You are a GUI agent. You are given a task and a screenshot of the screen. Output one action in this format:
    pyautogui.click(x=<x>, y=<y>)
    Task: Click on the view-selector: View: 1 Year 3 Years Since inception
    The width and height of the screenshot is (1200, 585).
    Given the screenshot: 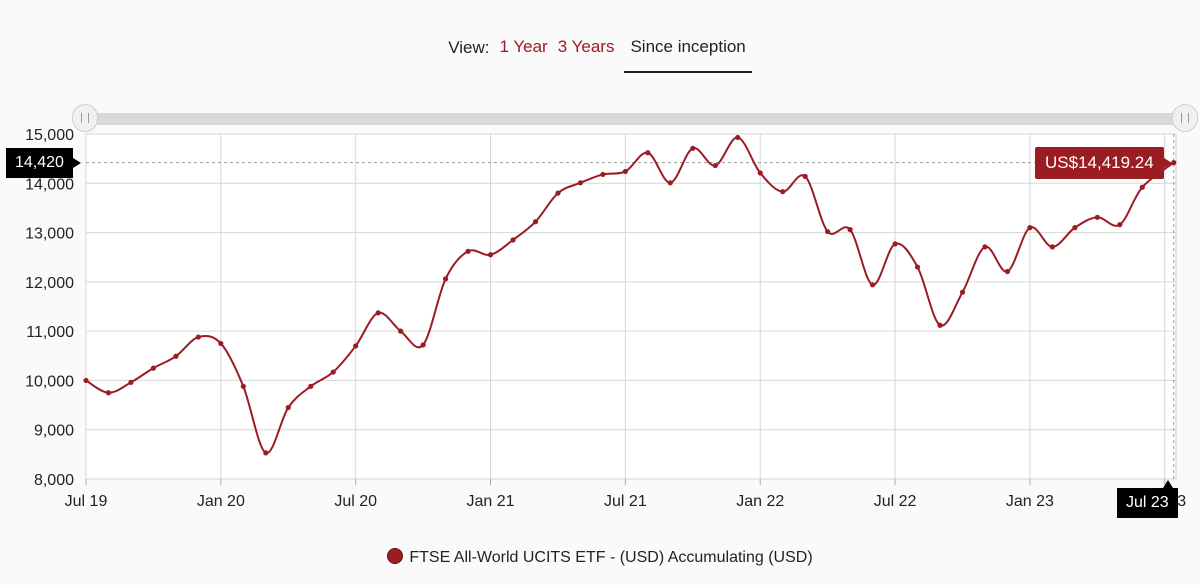 What is the action you would take?
    pyautogui.click(x=600, y=51)
    